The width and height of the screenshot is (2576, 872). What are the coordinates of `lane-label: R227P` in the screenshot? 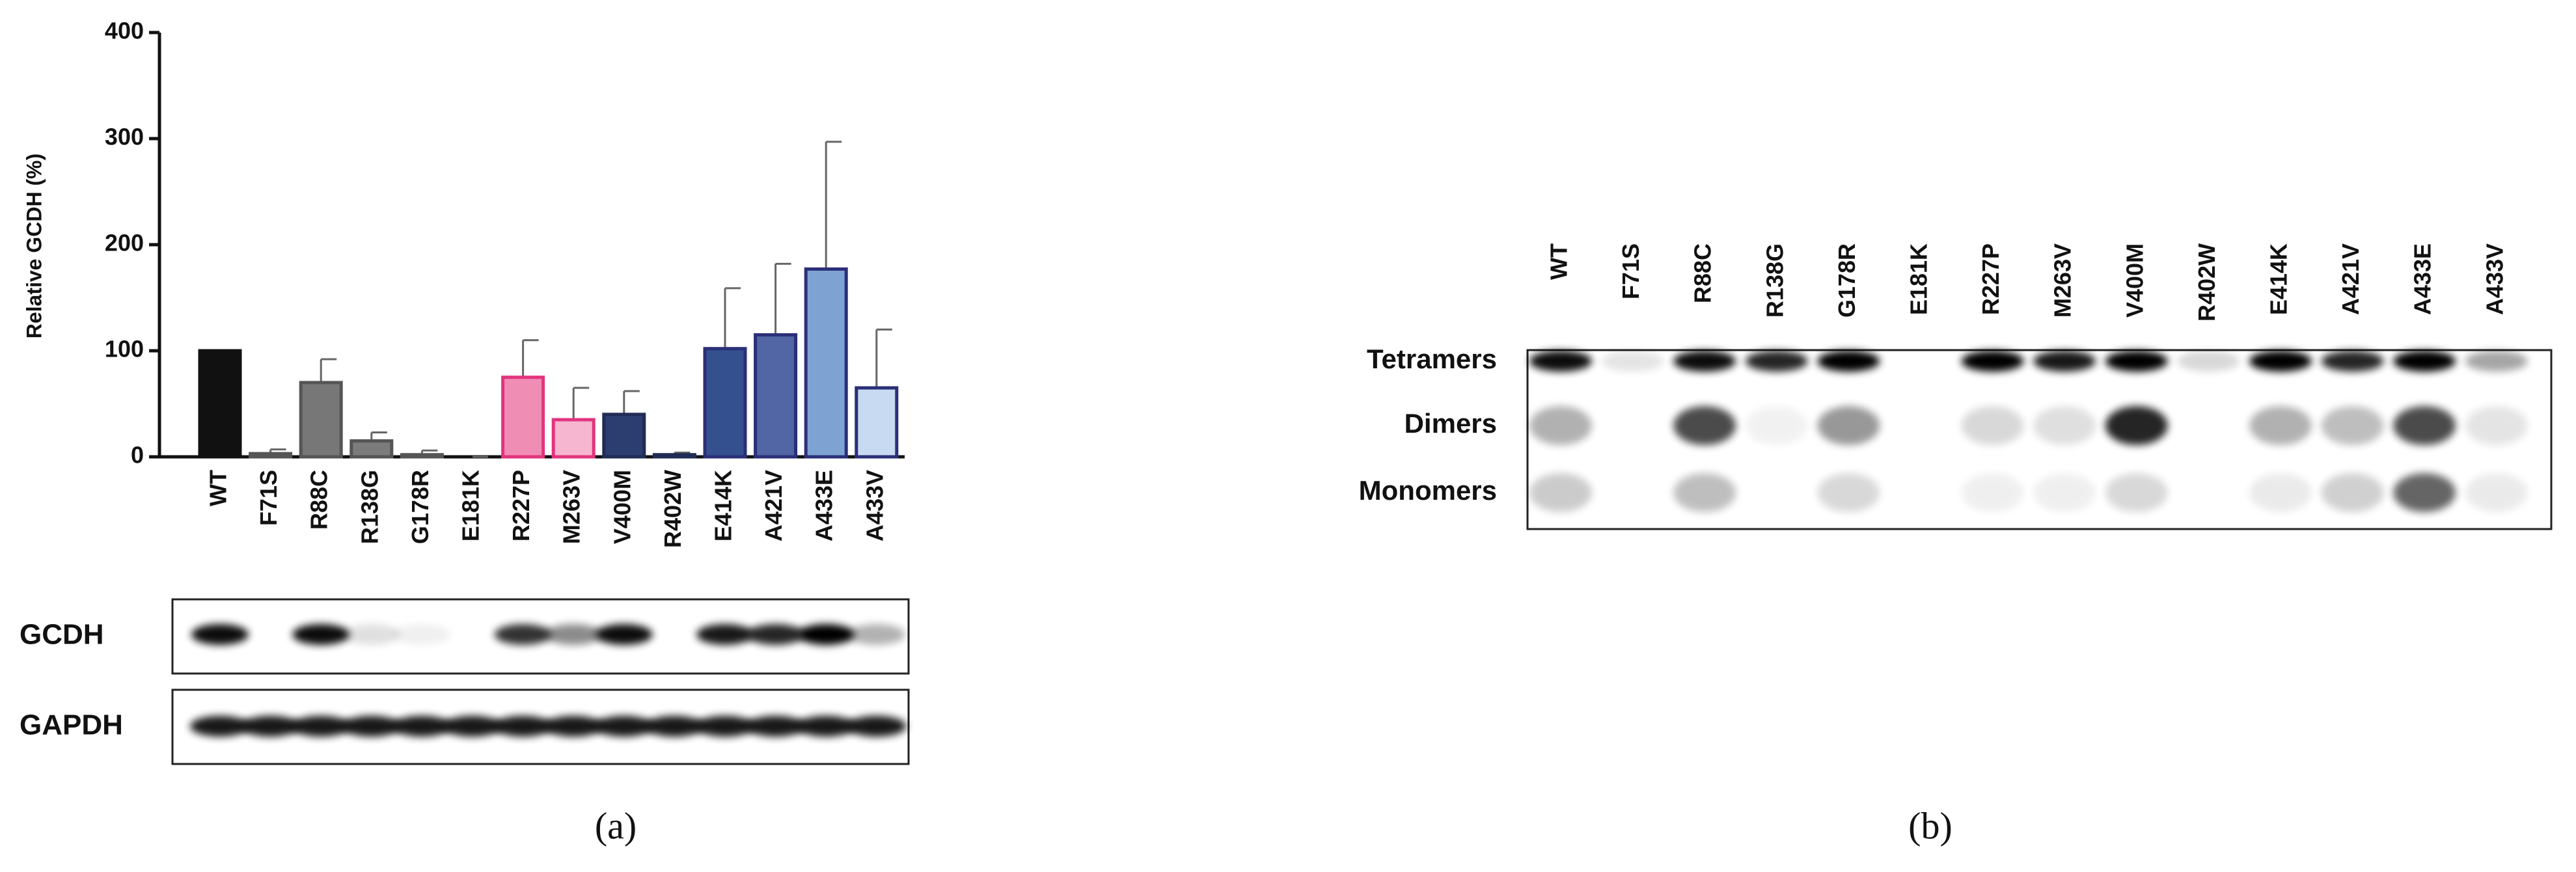 It's located at (1991, 279).